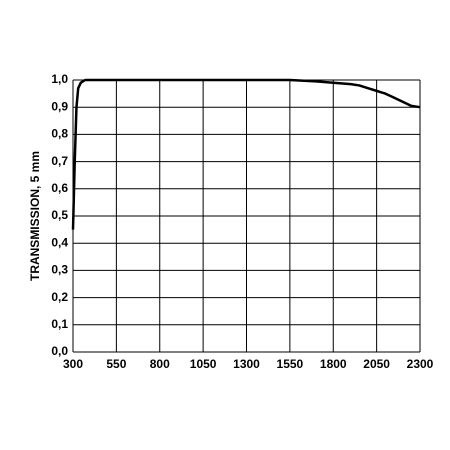  Describe the element at coordinates (59, 134) in the screenshot. I see `y-tick-label: 0,8` at that location.